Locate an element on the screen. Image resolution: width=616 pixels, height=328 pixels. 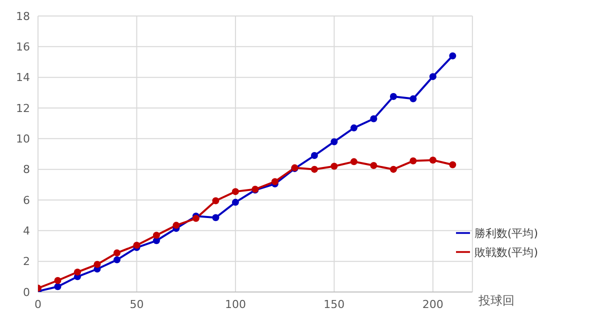
y-tick-label: 8 is located at coordinates (26, 169).